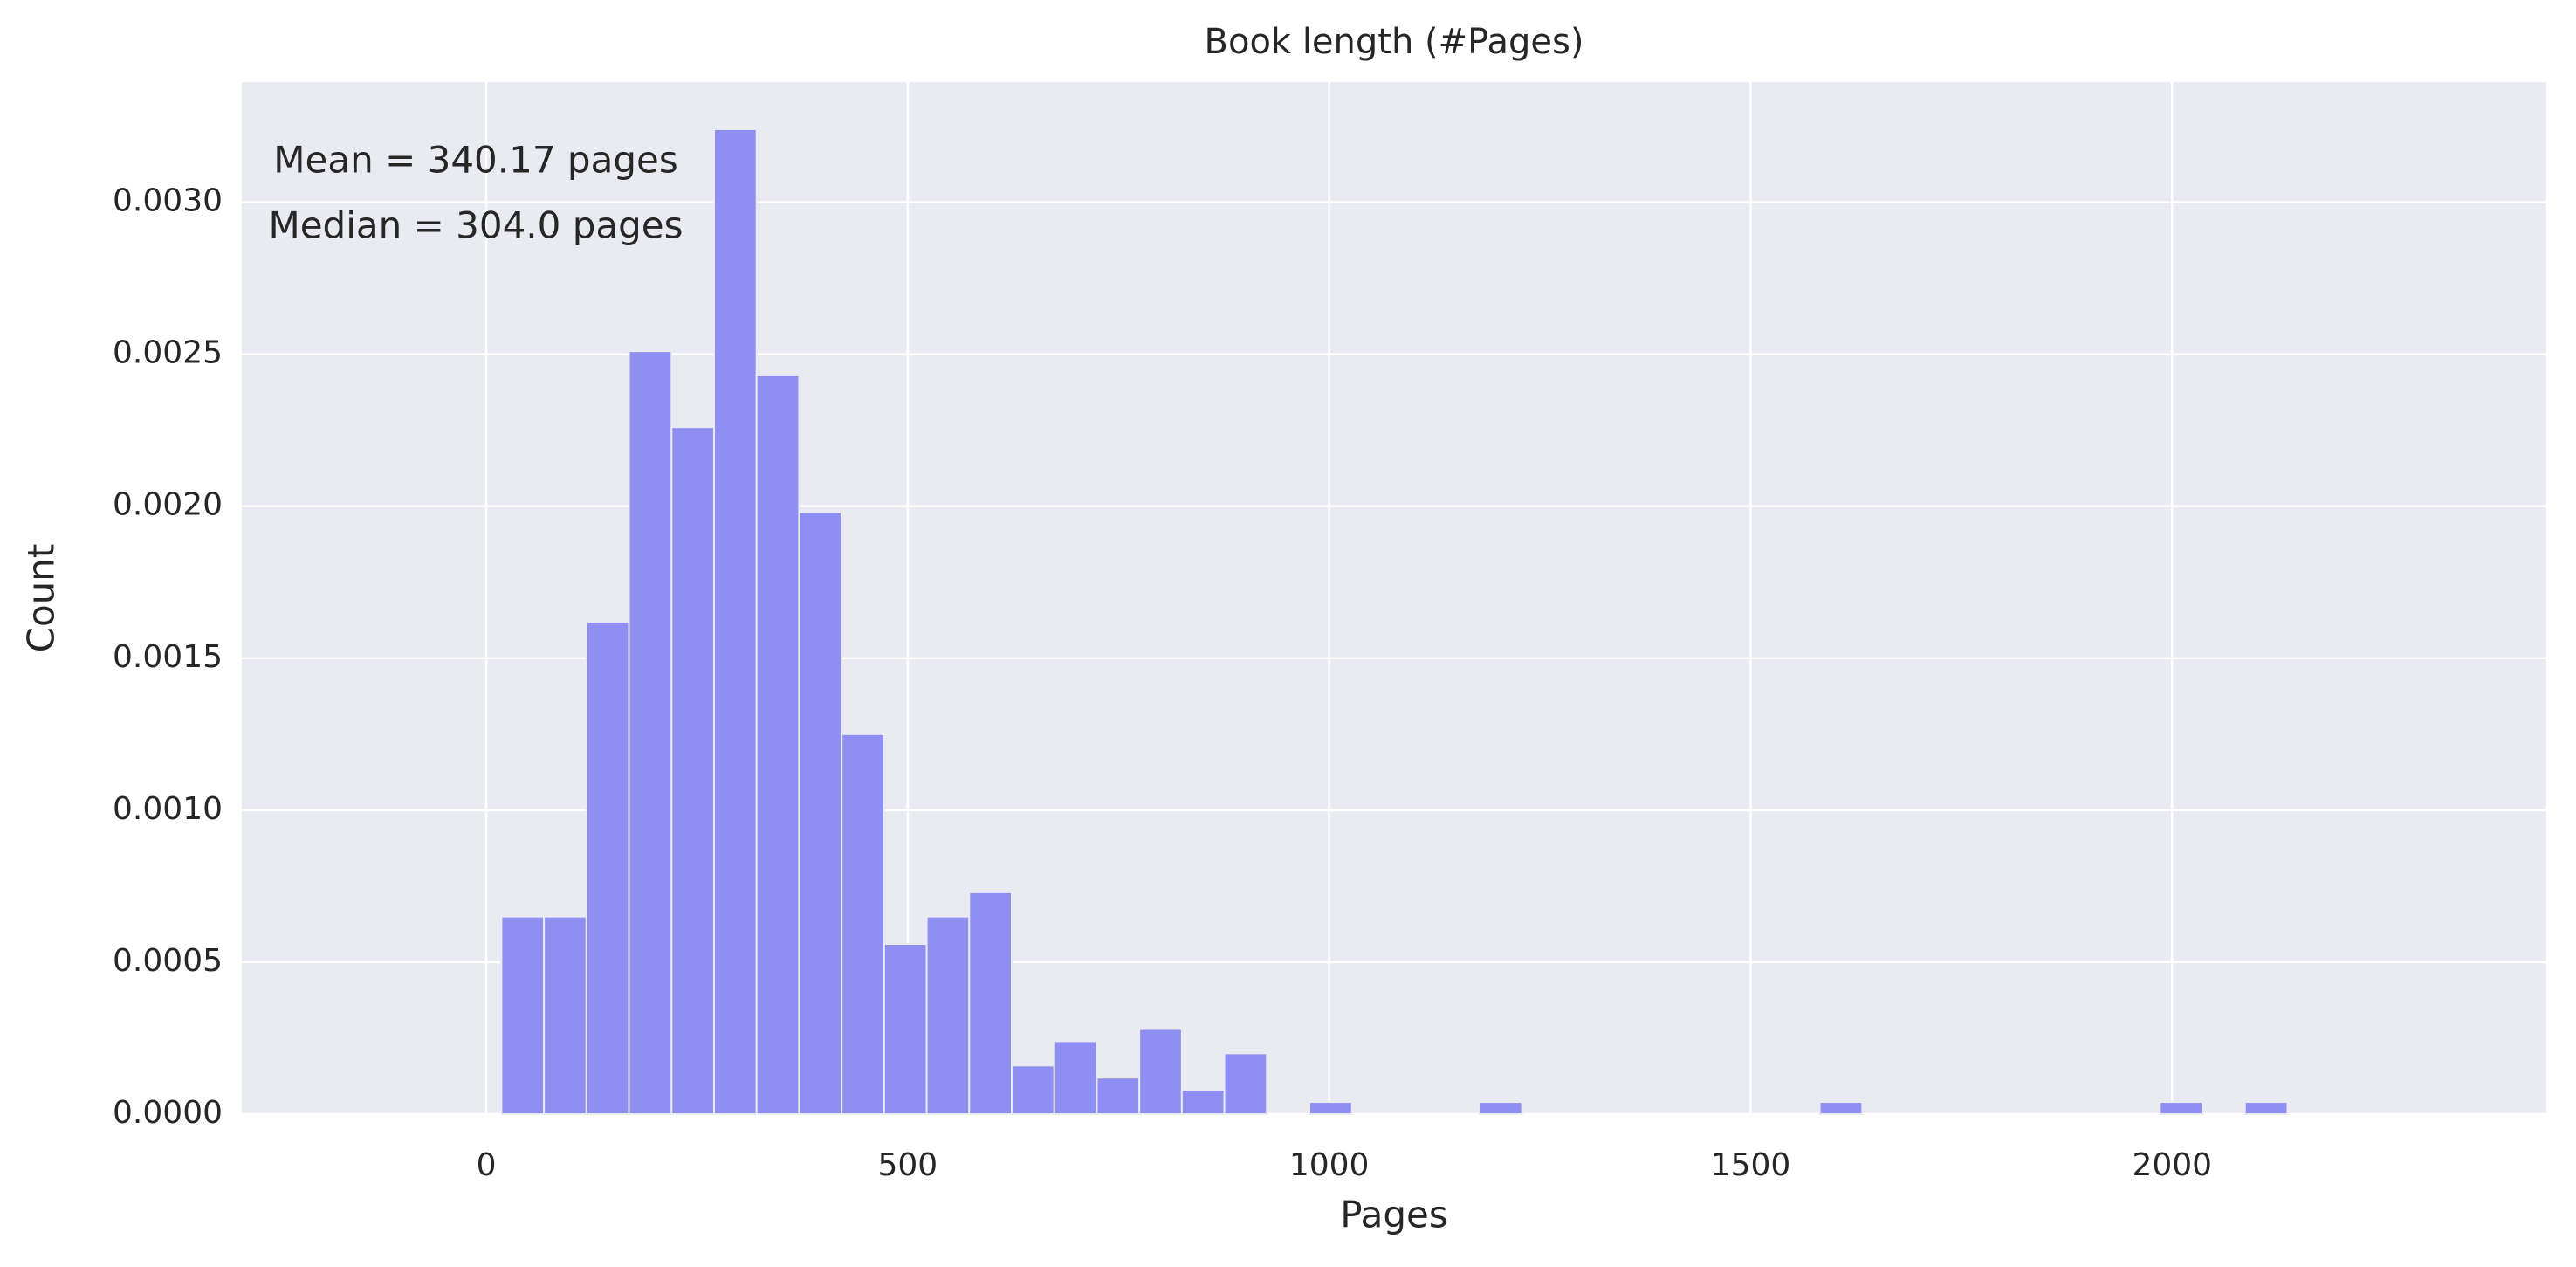 The height and width of the screenshot is (1267, 2576). Describe the element at coordinates (168, 961) in the screenshot. I see `y-tick-label: 0.0005` at that location.